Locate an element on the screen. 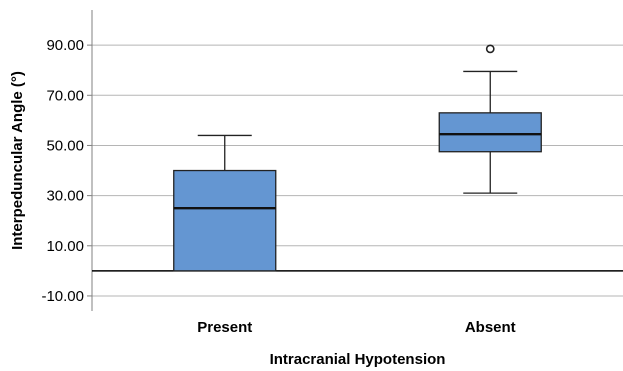 The image size is (623, 371). y-axis-title: Interpeduncular Angle (°) is located at coordinates (17, 160).